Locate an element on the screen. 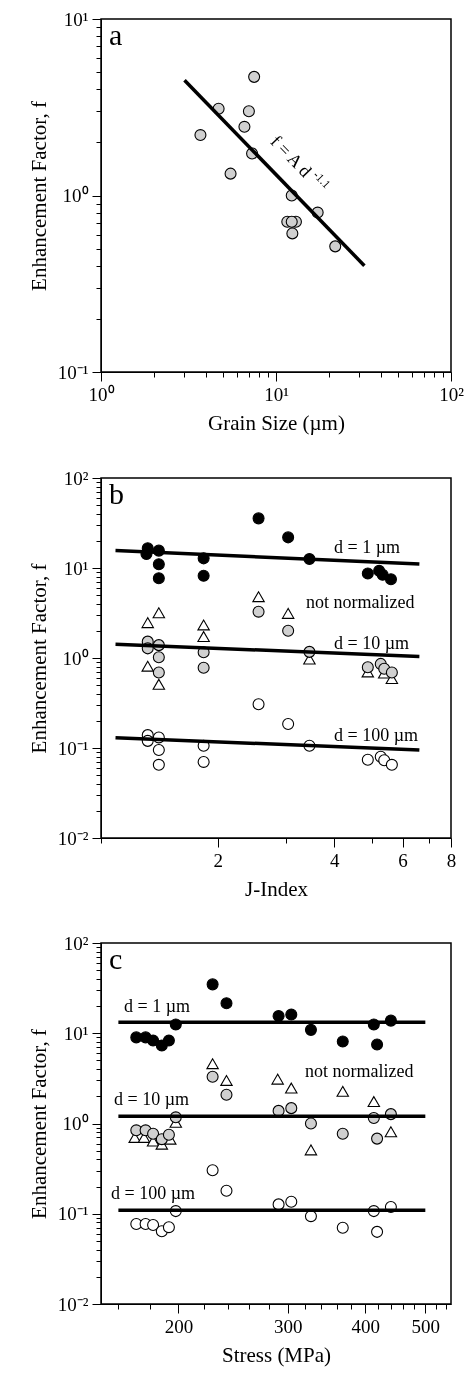  x-tick-label: 6 is located at coordinates (403, 860).